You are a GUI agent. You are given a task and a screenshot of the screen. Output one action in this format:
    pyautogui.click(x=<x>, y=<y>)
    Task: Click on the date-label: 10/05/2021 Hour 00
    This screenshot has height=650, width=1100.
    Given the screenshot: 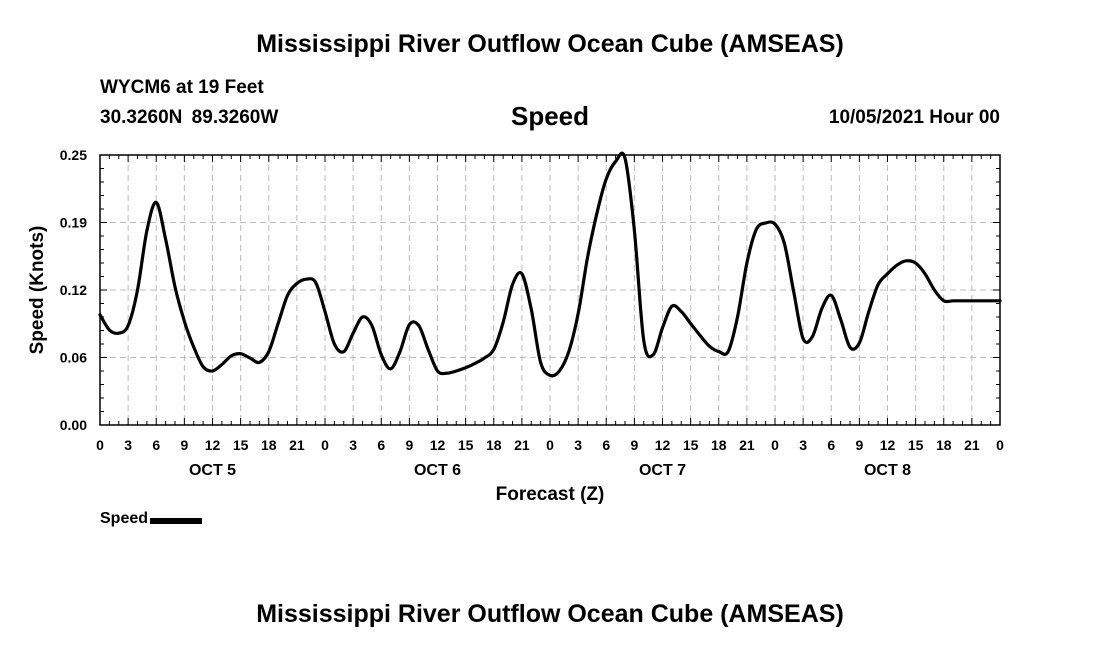 What is the action you would take?
    pyautogui.click(x=914, y=117)
    